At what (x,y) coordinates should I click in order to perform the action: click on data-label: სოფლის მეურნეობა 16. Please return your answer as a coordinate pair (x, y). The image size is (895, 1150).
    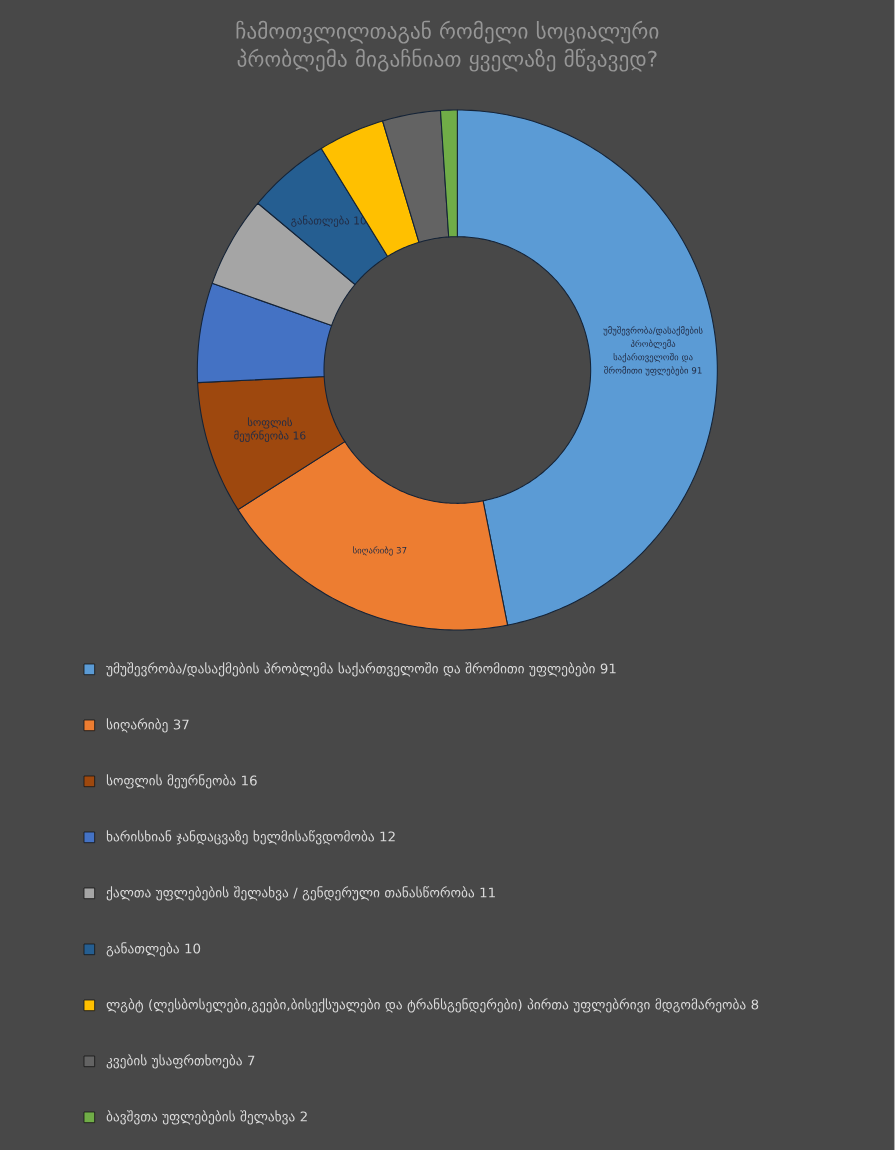
    Looking at the image, I should click on (270, 429).